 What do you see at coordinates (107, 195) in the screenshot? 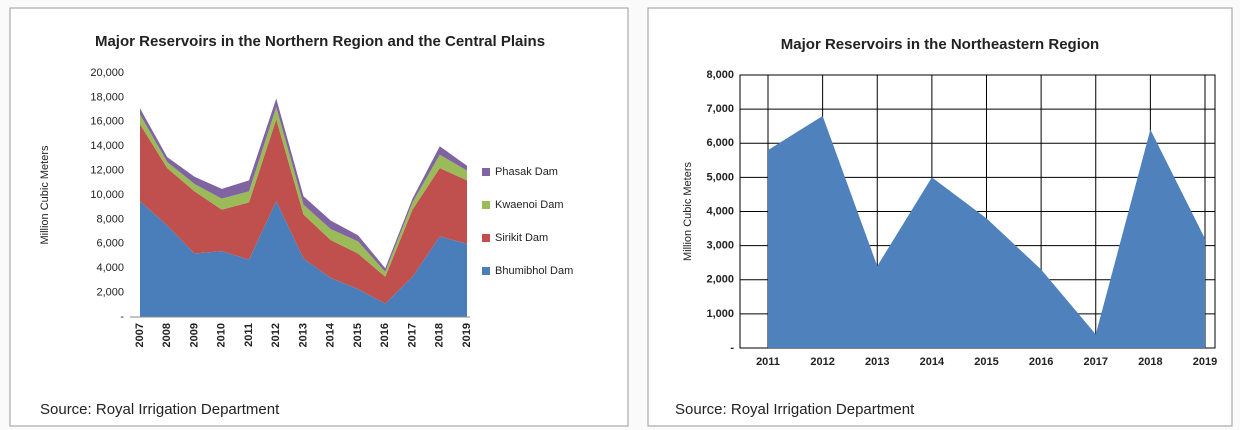
I see `y-tick-label: 10,000` at bounding box center [107, 195].